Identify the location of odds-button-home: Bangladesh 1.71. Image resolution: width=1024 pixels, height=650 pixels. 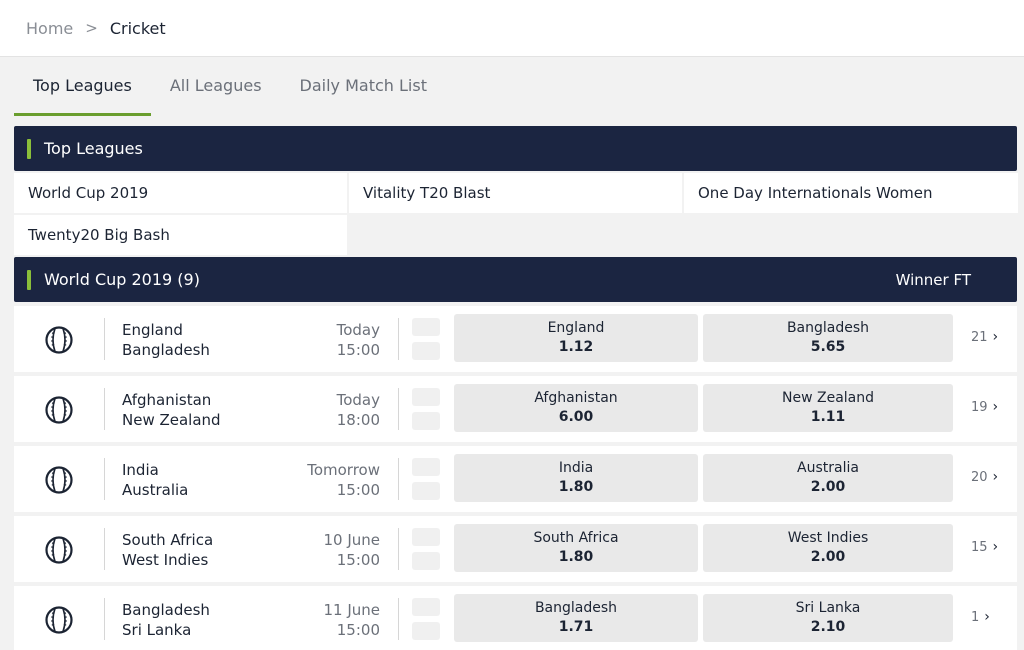
(576, 618).